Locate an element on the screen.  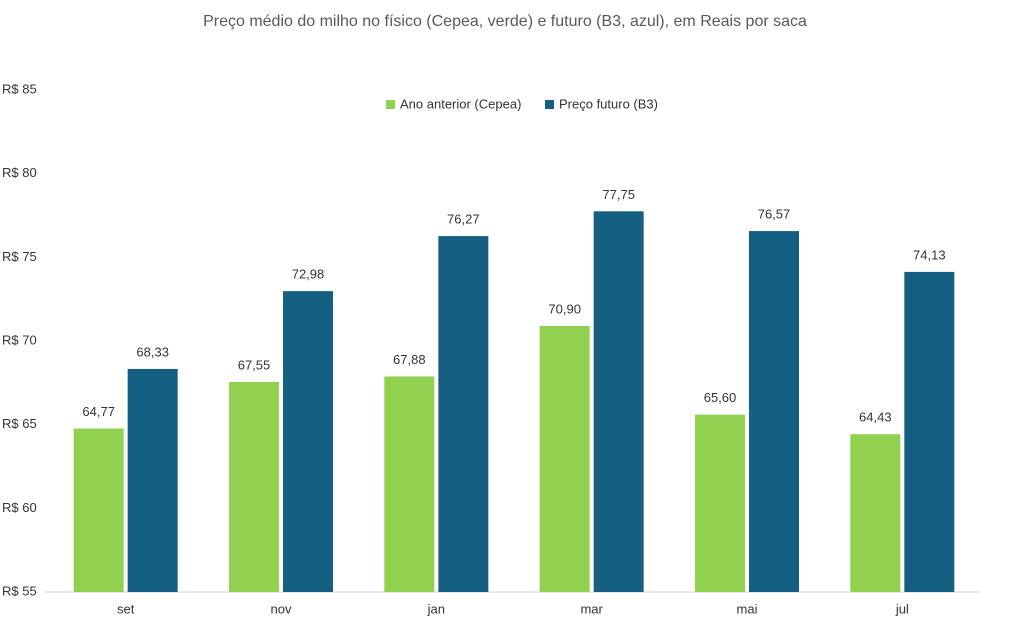
value-label: 72,98 is located at coordinates (308, 274).